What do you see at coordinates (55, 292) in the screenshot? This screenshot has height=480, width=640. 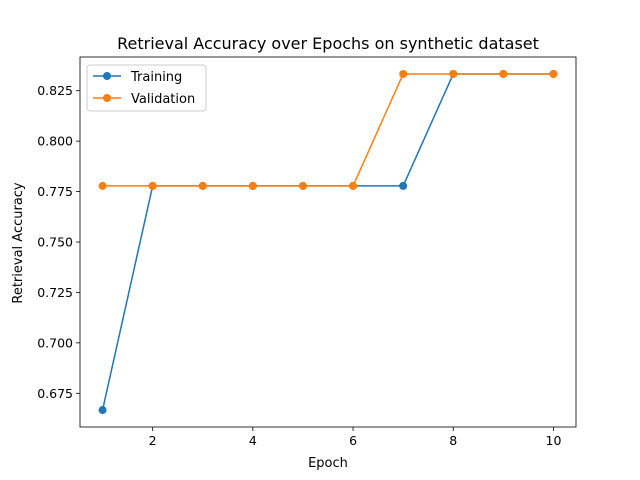 I see `y-tick-label: 0.725` at bounding box center [55, 292].